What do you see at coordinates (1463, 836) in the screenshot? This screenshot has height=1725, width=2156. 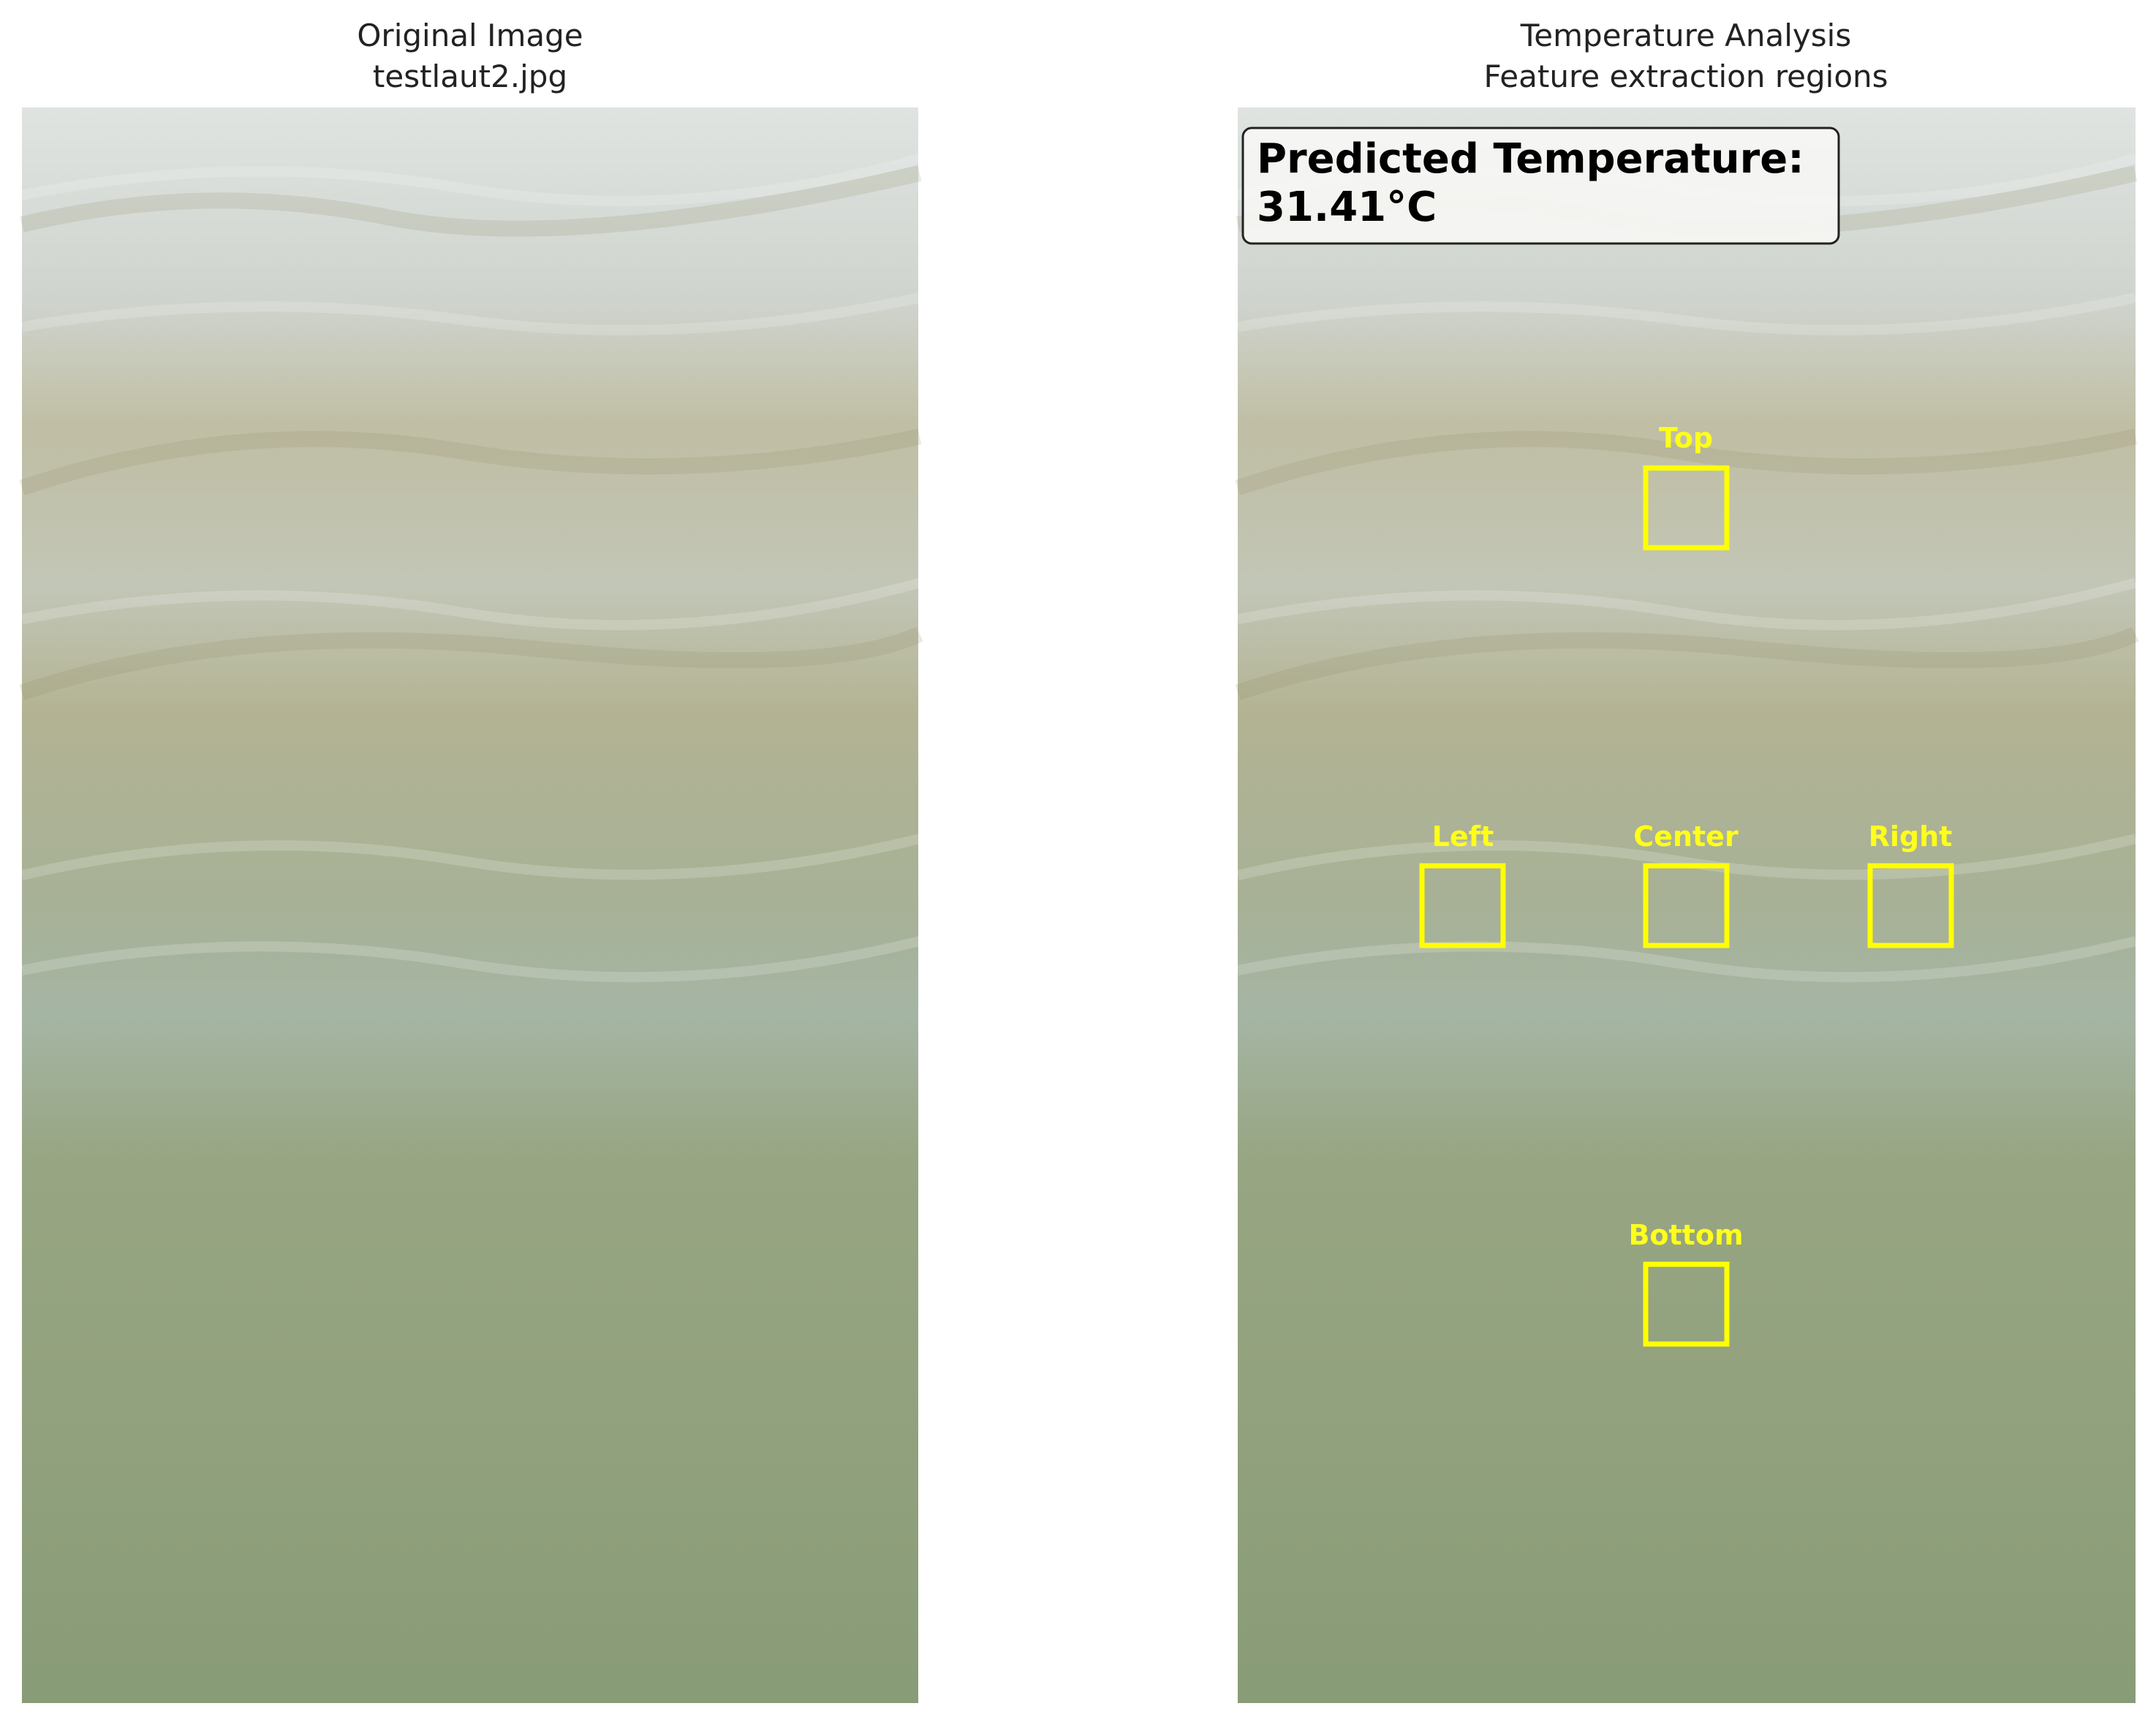 I see `region-label: Left` at bounding box center [1463, 836].